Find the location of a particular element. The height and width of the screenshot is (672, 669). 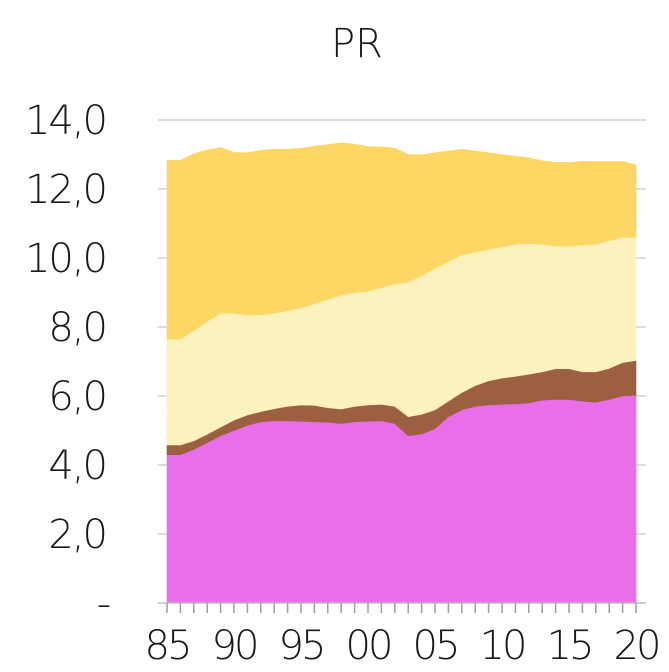

y-tick-label: 8,0 is located at coordinates (77, 328).